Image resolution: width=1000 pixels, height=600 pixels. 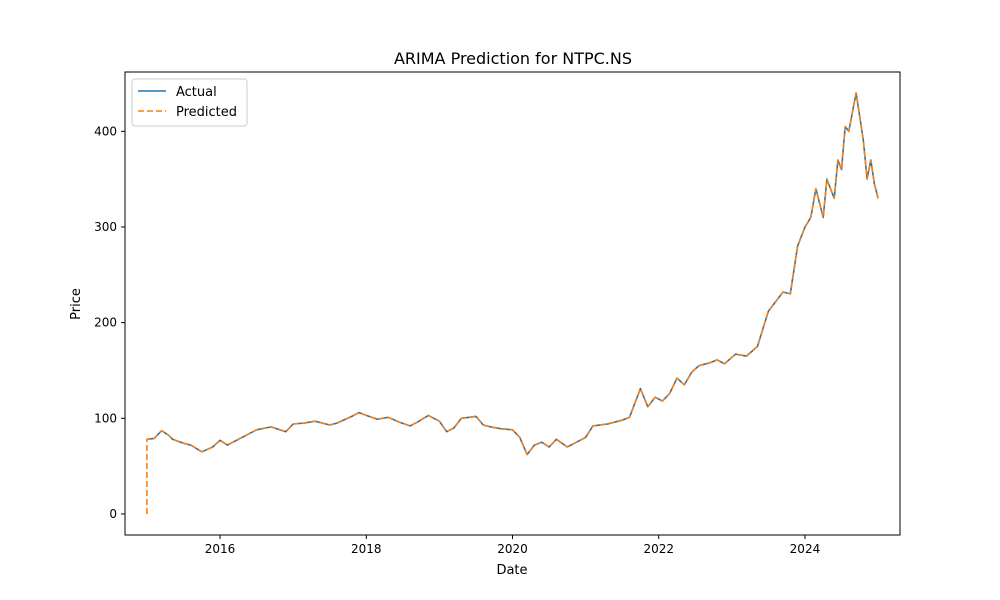 I want to click on x-axis-label: Date, so click(x=511, y=570).